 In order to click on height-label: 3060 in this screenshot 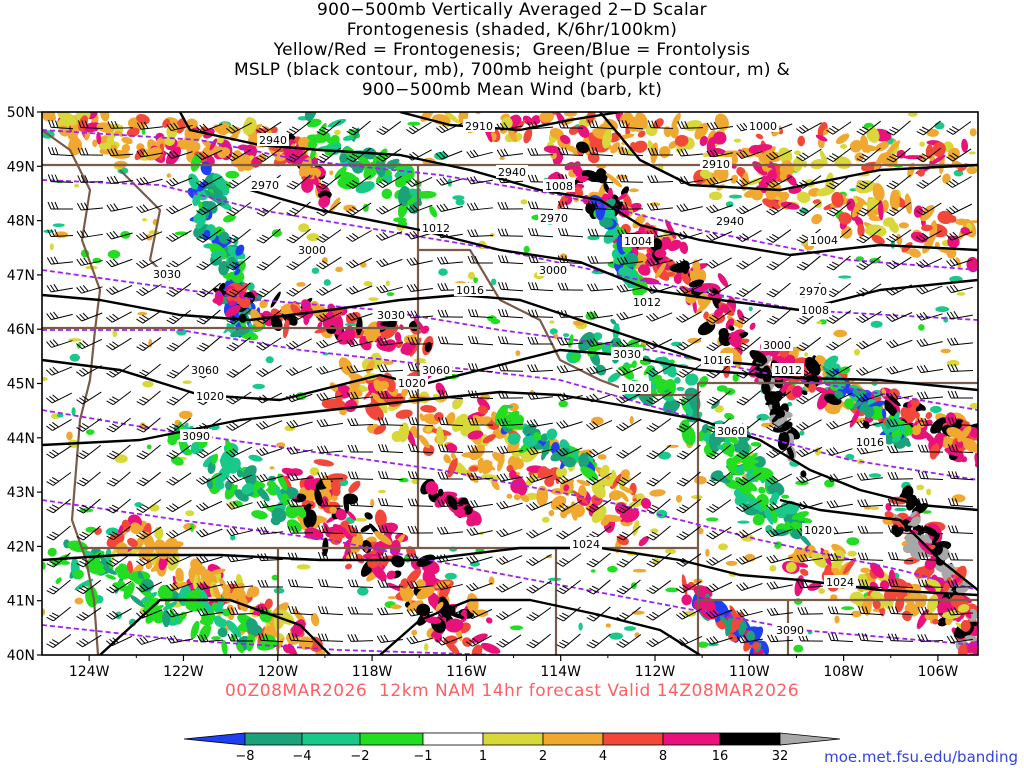, I will do `click(205, 370)`.